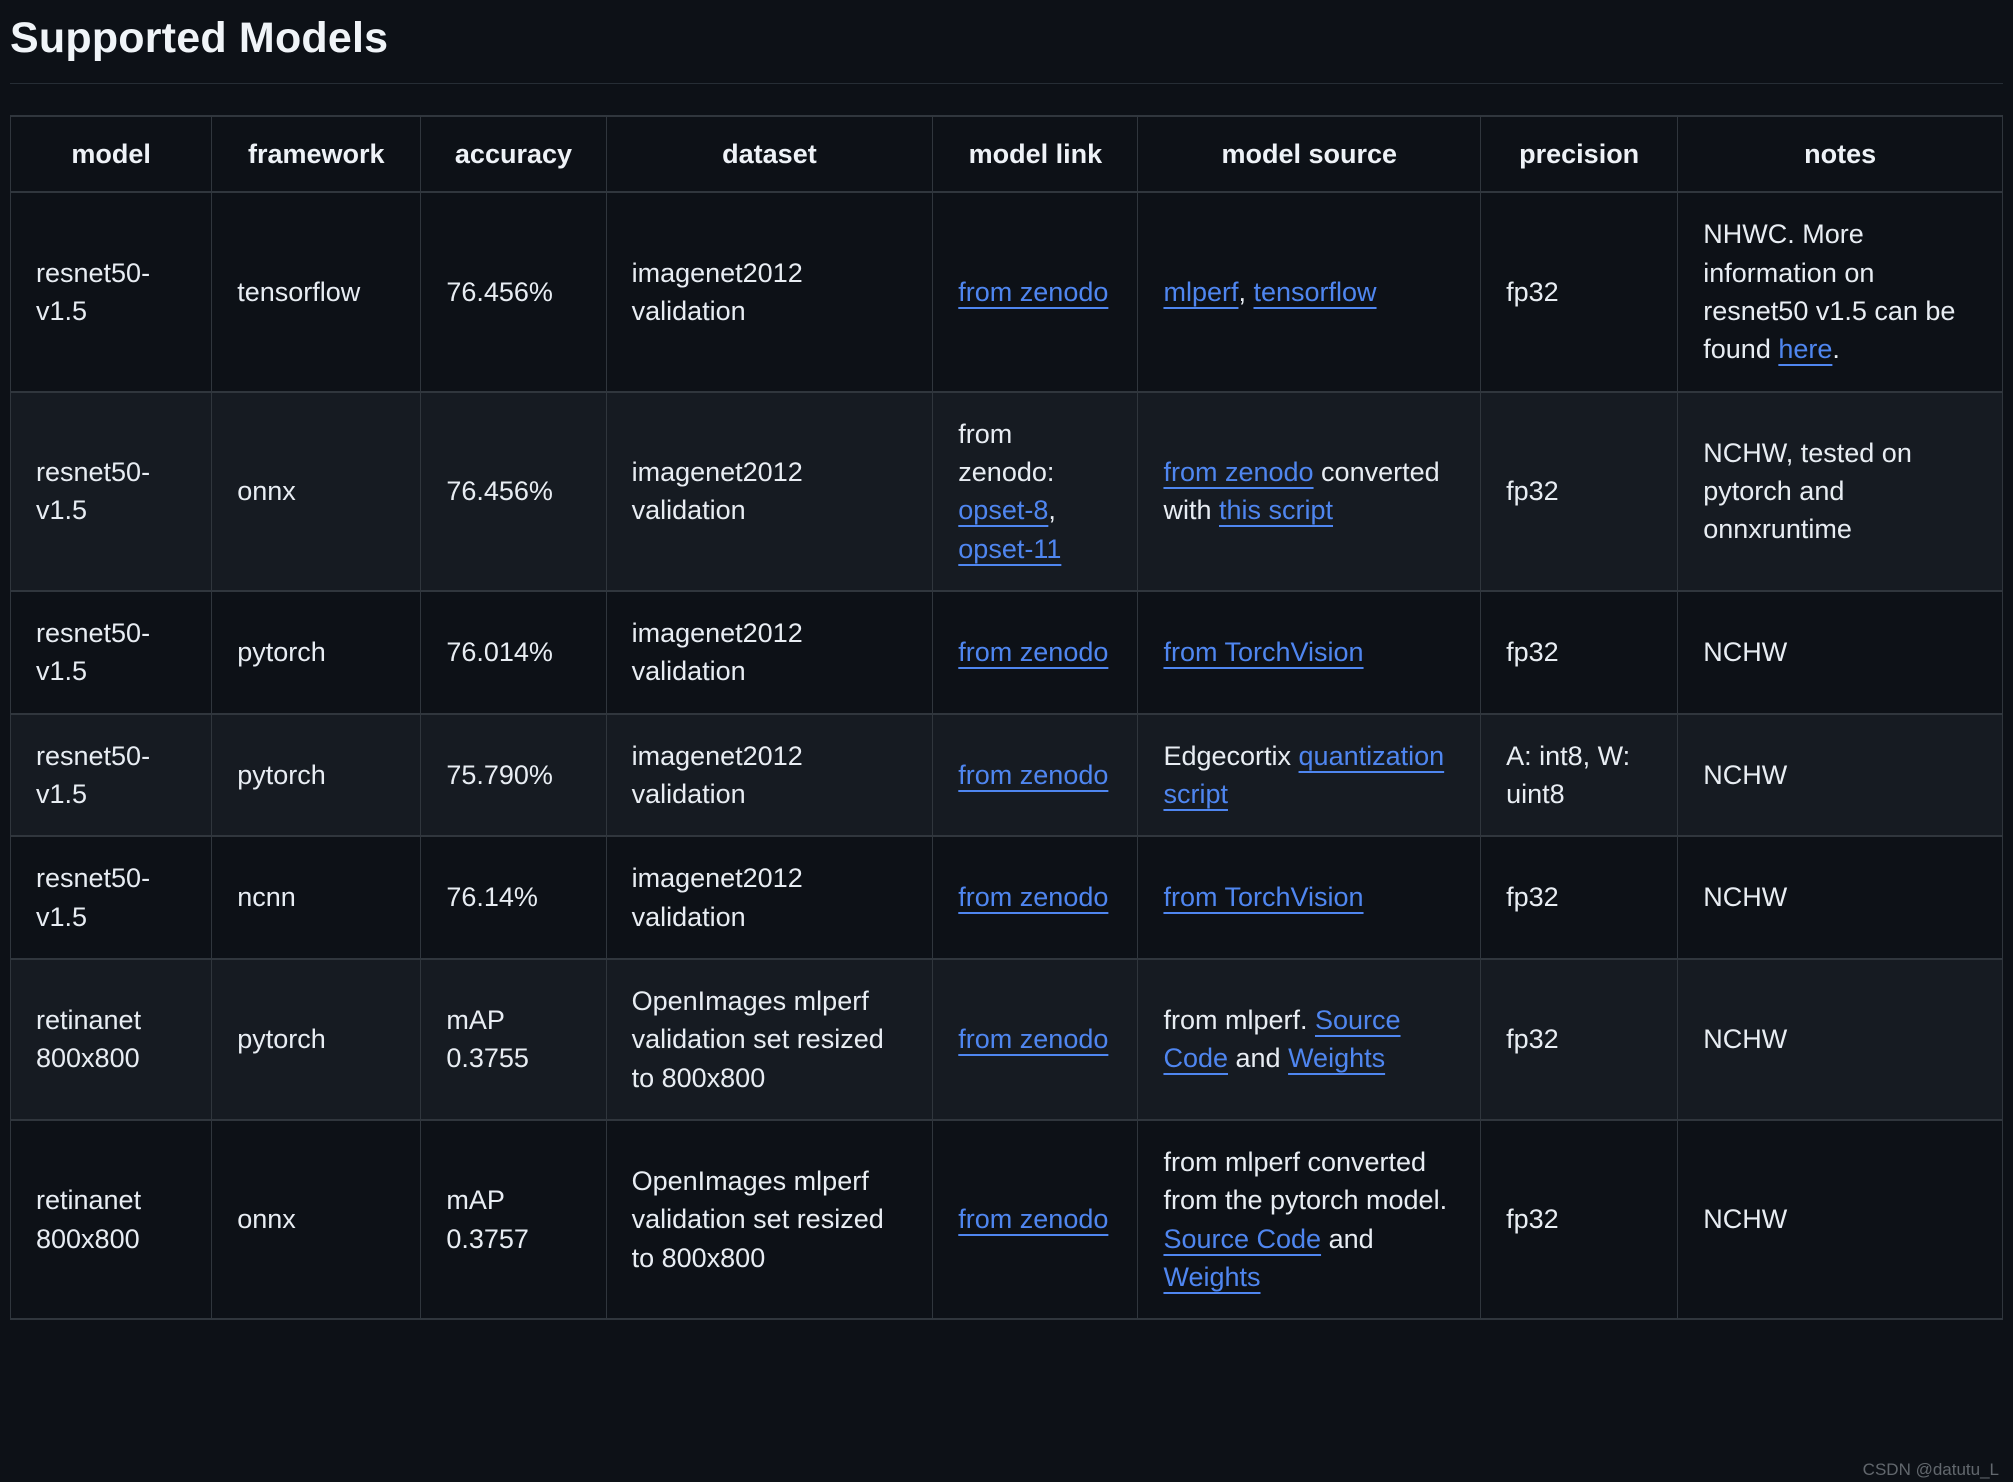 The image size is (2013, 1482). Describe the element at coordinates (1309, 154) in the screenshot. I see `column-header-model-source: model source` at that location.